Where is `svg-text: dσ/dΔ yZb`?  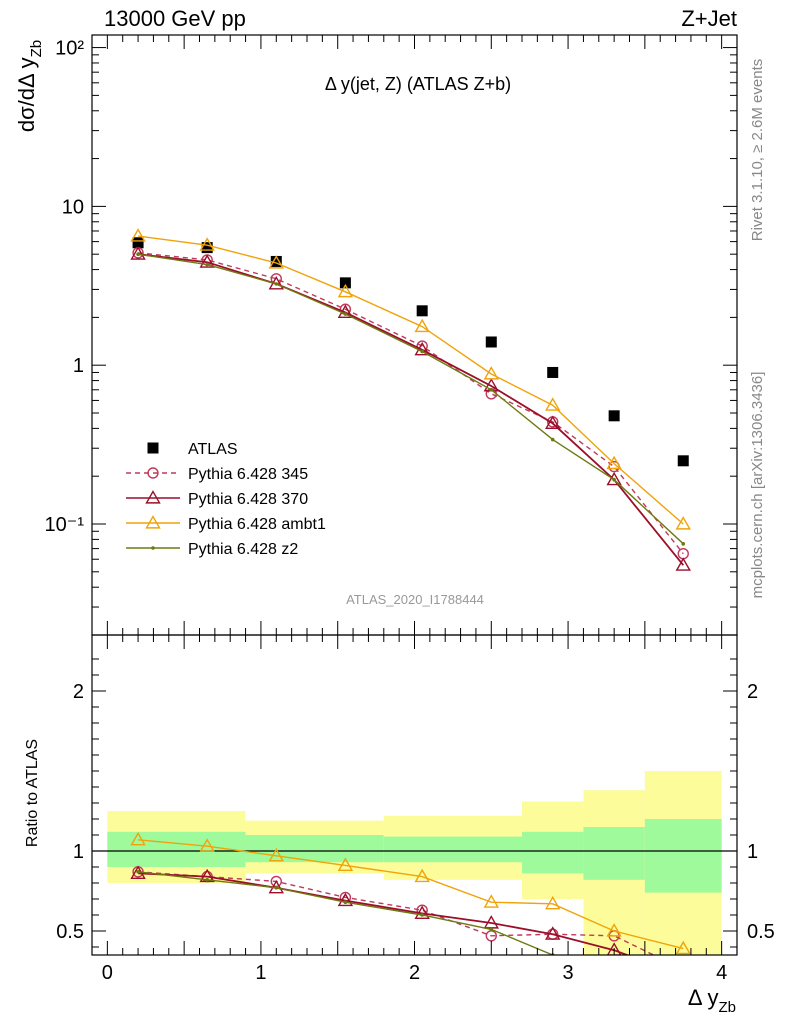
svg-text: dσ/dΔ yZb is located at coordinates (29, 86).